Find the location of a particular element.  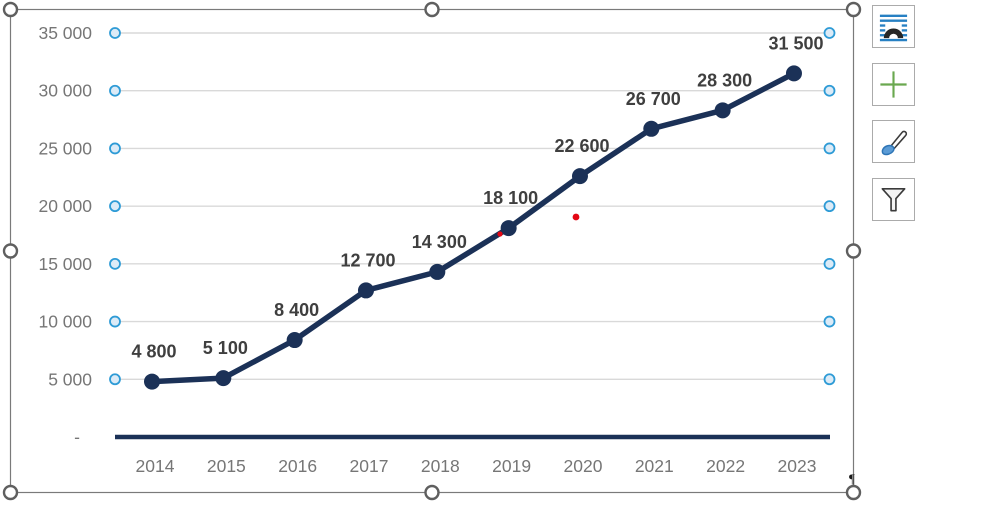

x-axis-category-label: 2021 is located at coordinates (654, 466).